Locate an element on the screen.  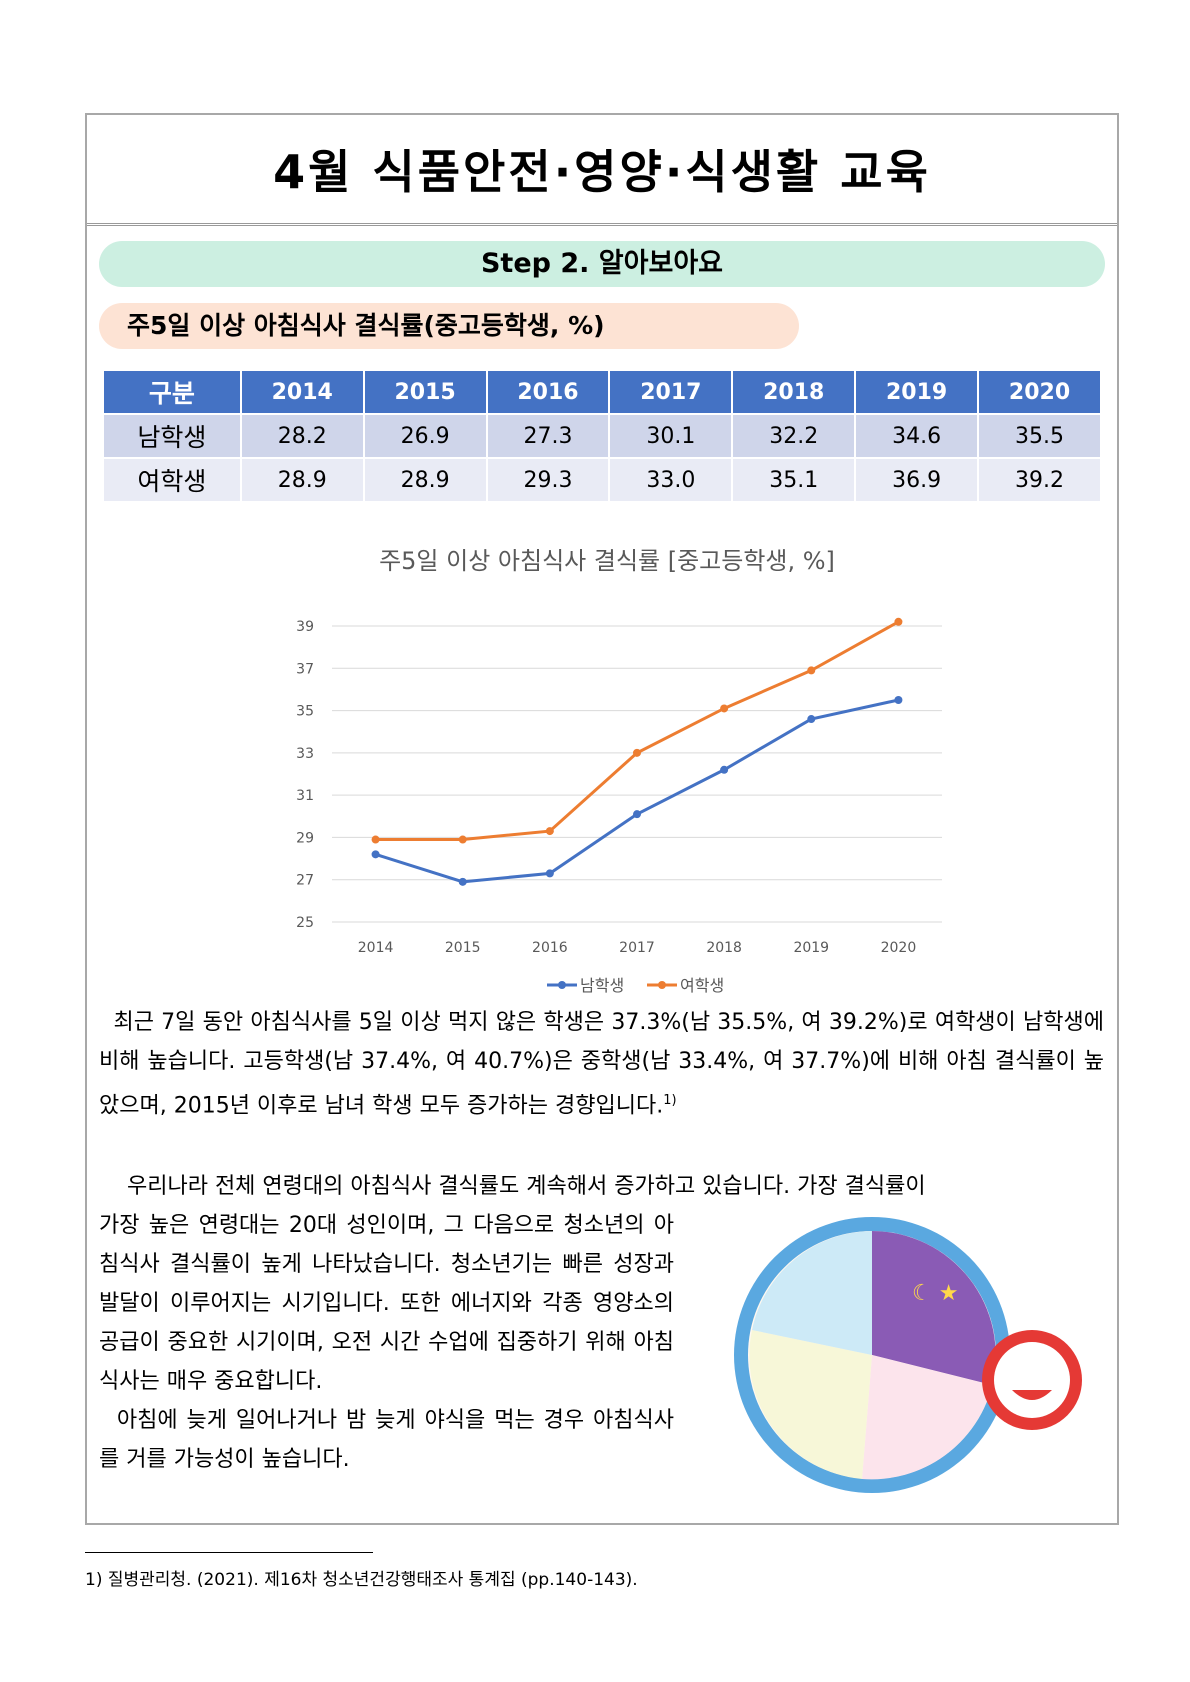
x-tick-label: 2015 is located at coordinates (463, 948).